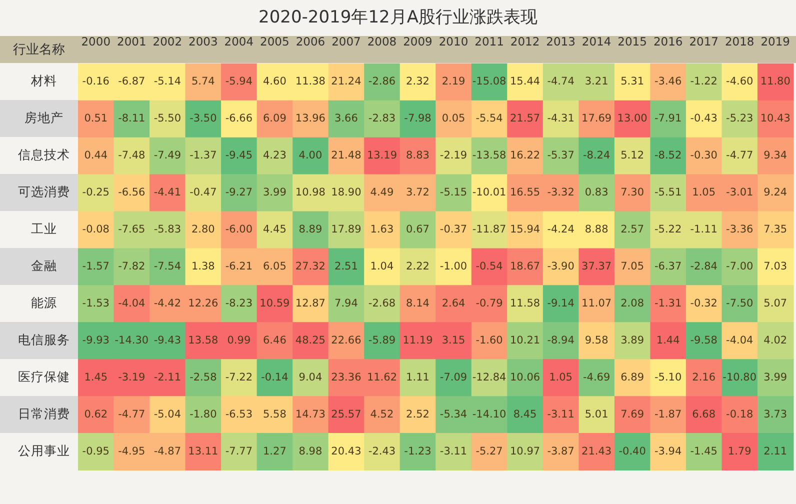 The width and height of the screenshot is (796, 504). Describe the element at coordinates (168, 414) in the screenshot. I see `data-label: -5.04` at that location.